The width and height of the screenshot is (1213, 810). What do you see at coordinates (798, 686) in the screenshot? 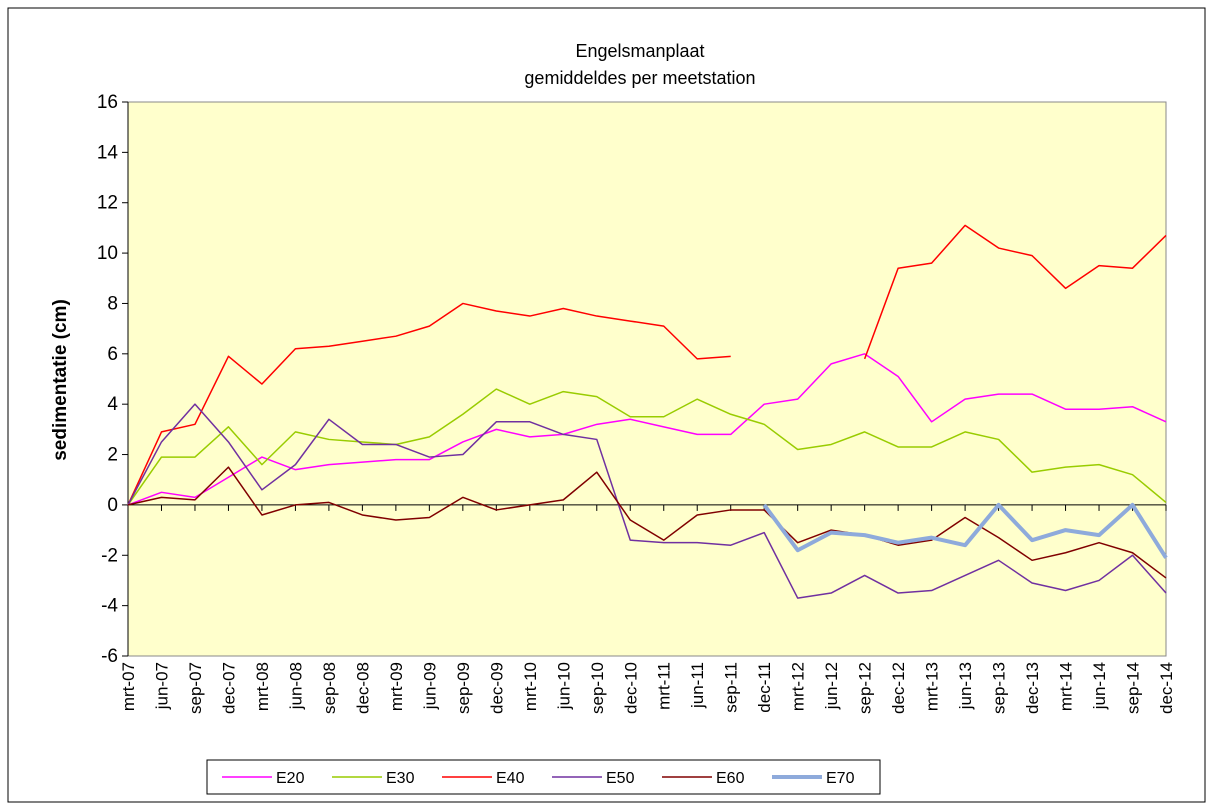
I see `x-tick-label: mrt-12` at bounding box center [798, 686].